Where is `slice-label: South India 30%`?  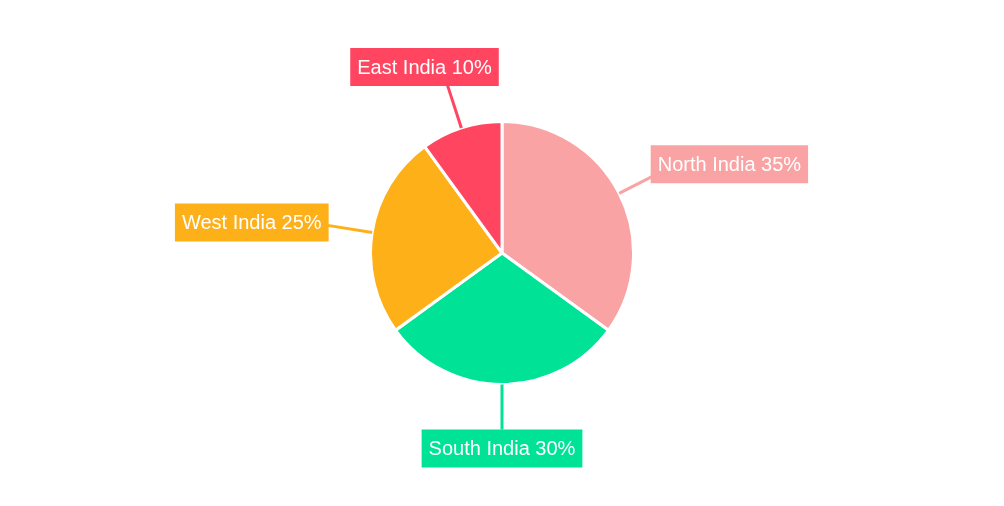
slice-label: South India 30% is located at coordinates (502, 448).